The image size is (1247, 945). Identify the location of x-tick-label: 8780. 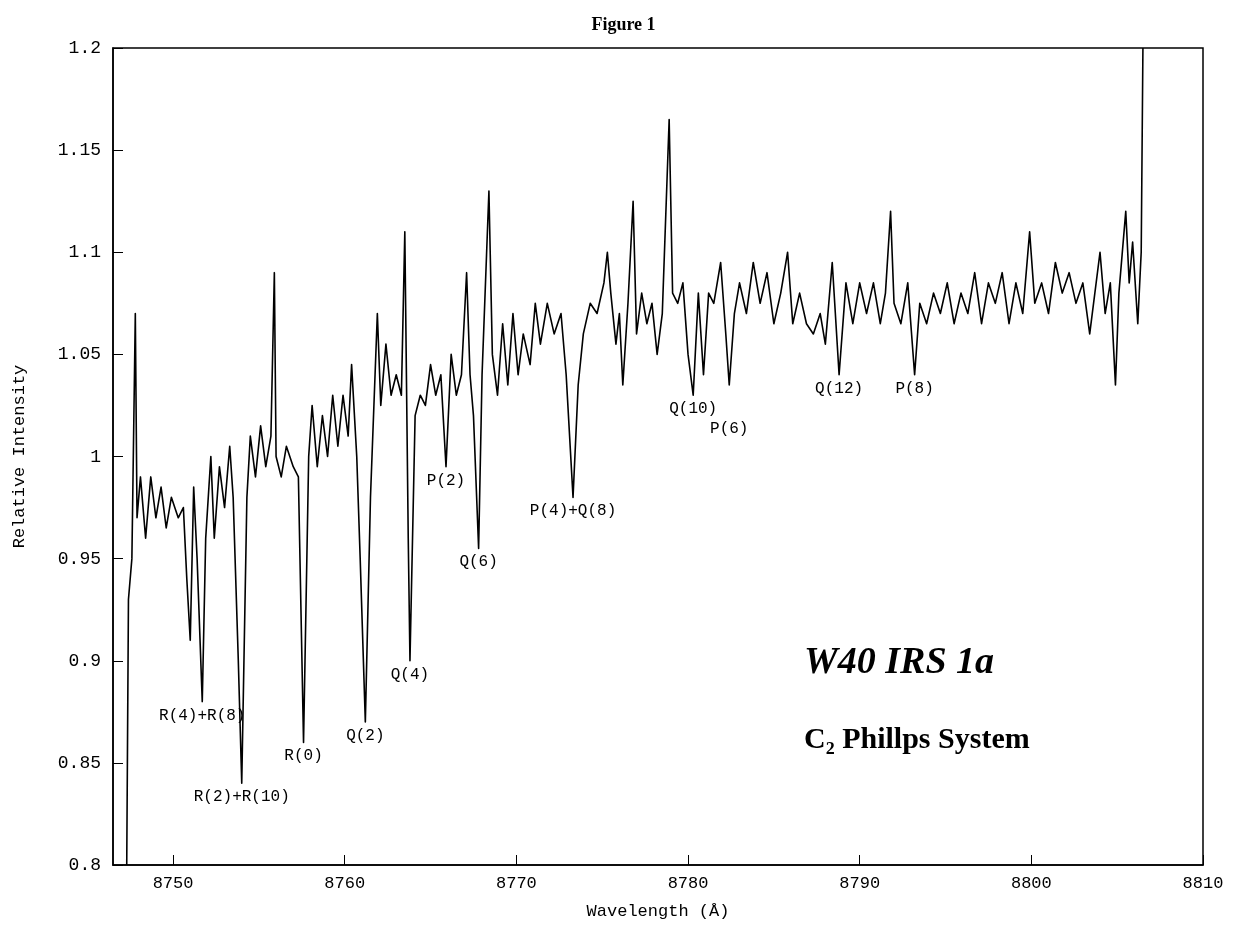
(688, 883).